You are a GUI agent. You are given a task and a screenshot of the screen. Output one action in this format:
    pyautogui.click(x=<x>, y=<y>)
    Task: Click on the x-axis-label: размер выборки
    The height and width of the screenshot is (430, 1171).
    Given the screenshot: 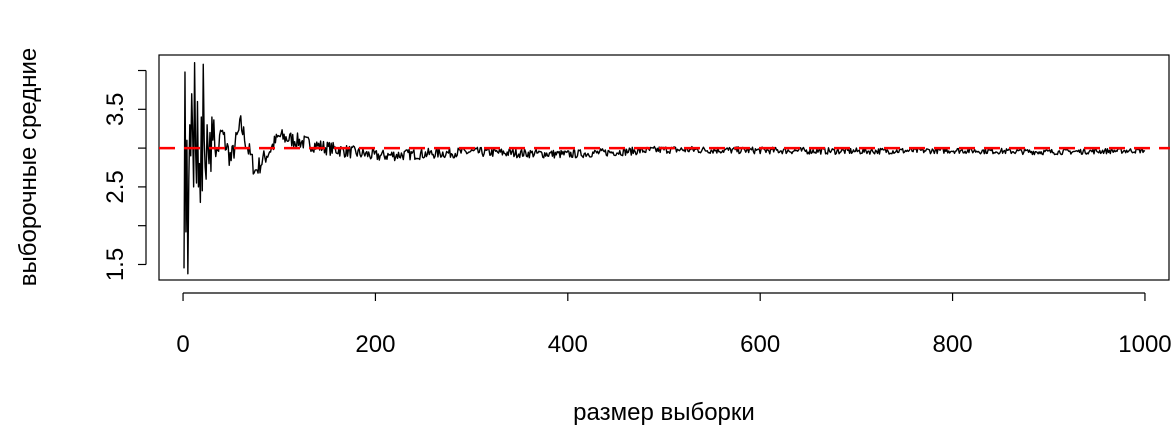 What is the action you would take?
    pyautogui.click(x=664, y=412)
    